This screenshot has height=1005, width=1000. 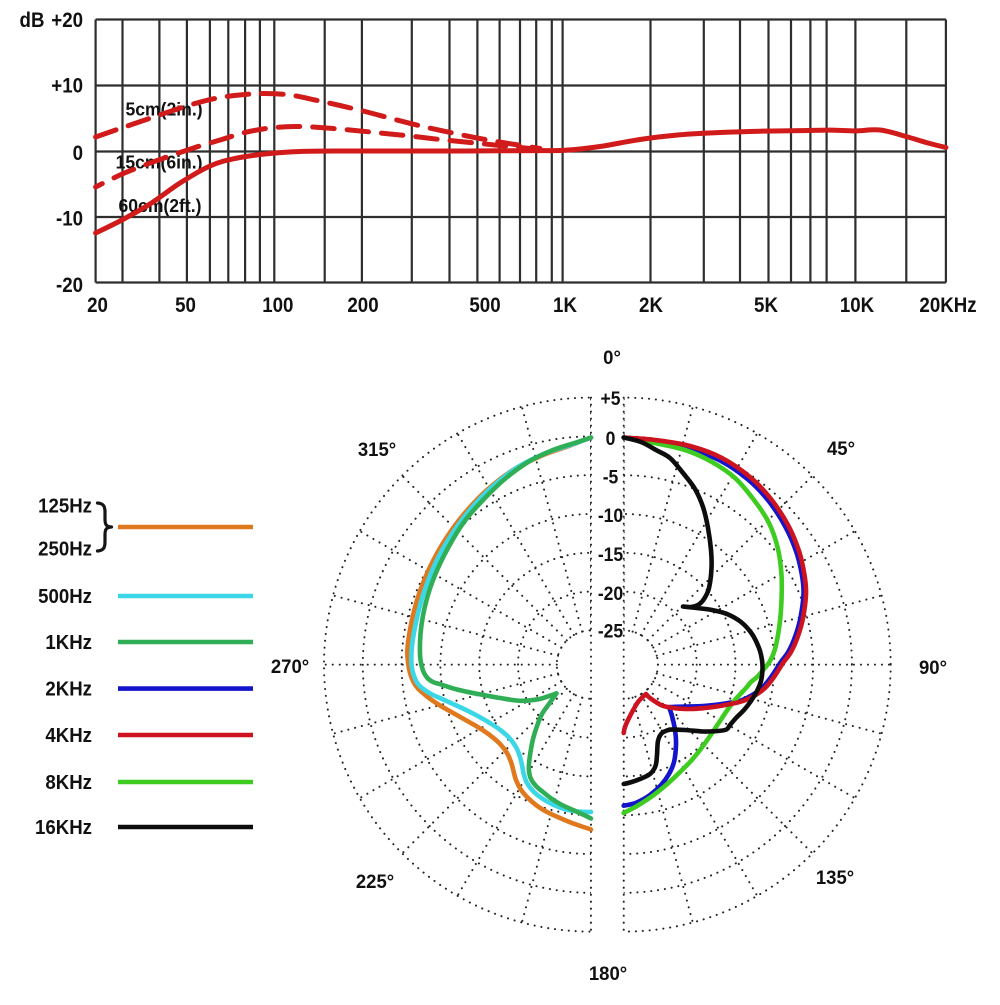 I want to click on svg-text: 135°, so click(x=835, y=879).